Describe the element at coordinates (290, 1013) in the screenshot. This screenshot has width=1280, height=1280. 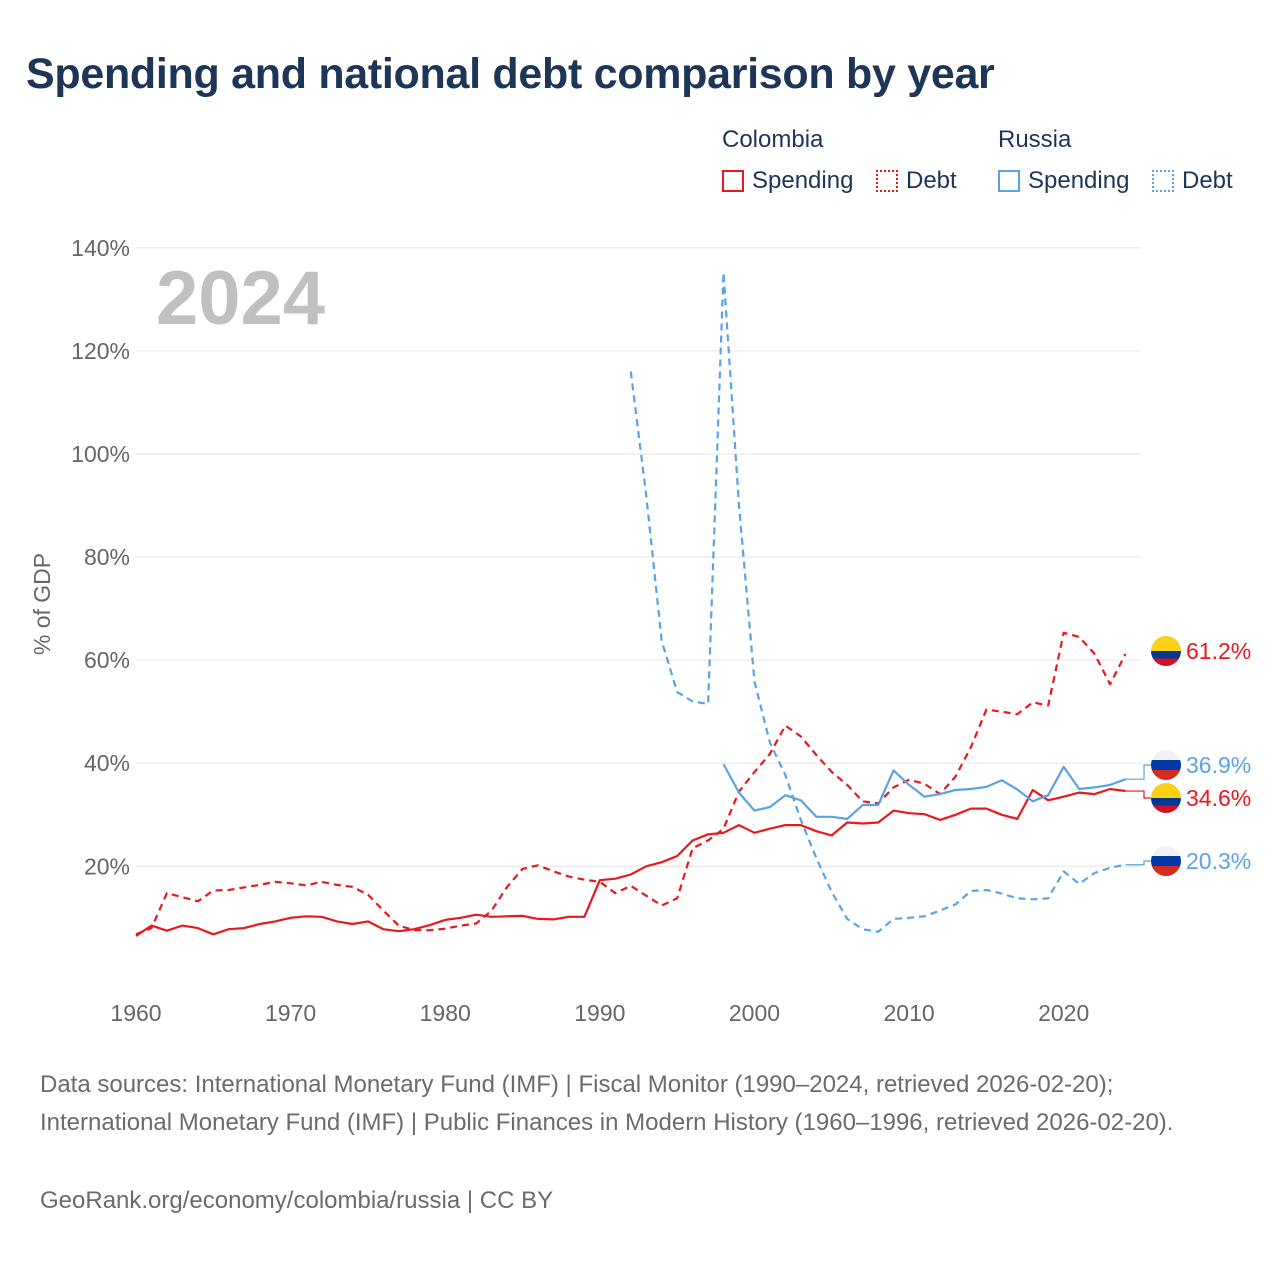
I see `x-tick-label: 1970` at that location.